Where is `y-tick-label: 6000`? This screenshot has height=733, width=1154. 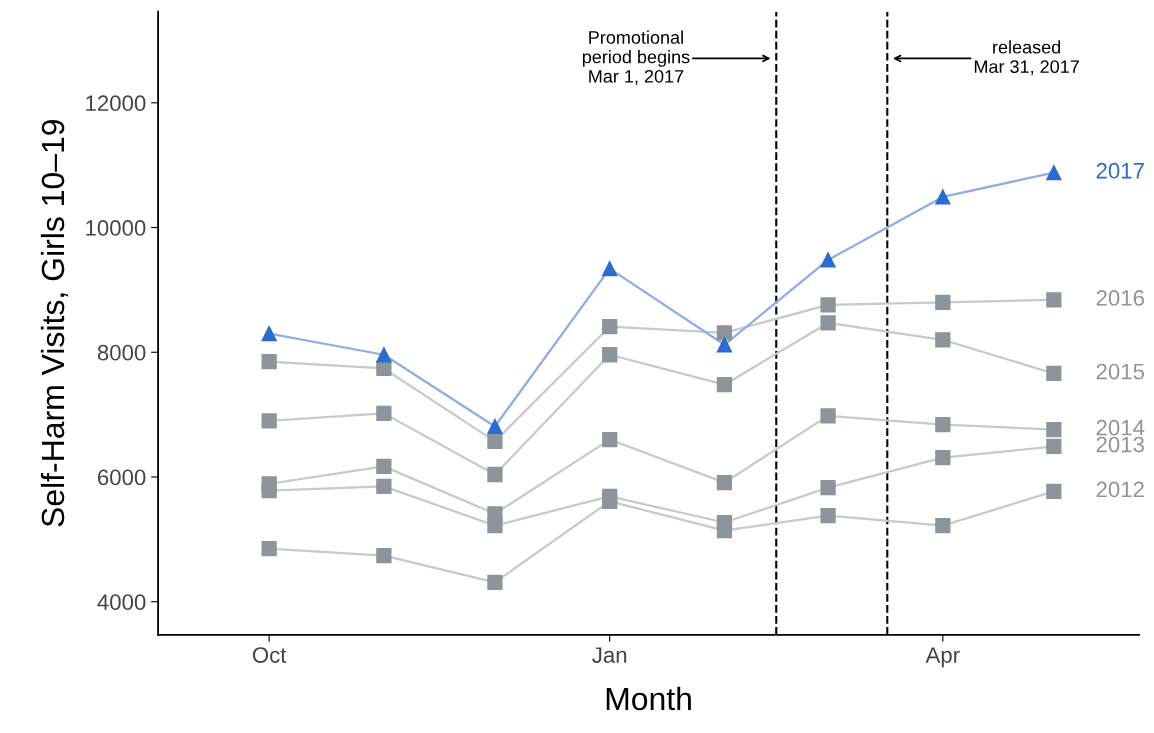 y-tick-label: 6000 is located at coordinates (121, 477).